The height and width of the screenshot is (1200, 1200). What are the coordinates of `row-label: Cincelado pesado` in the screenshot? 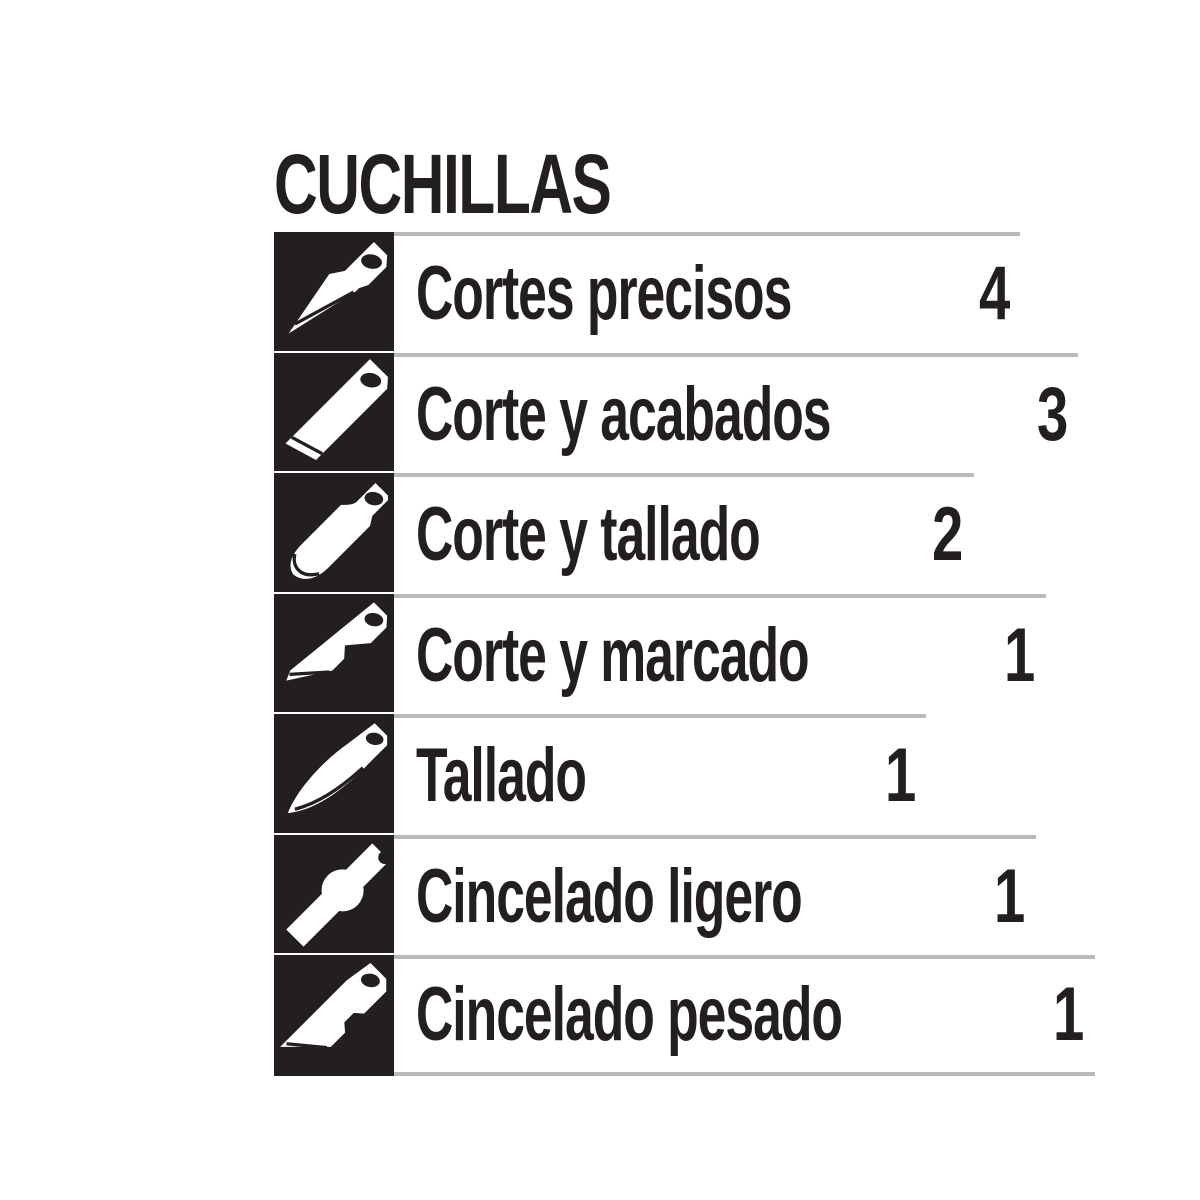 It's located at (629, 1015).